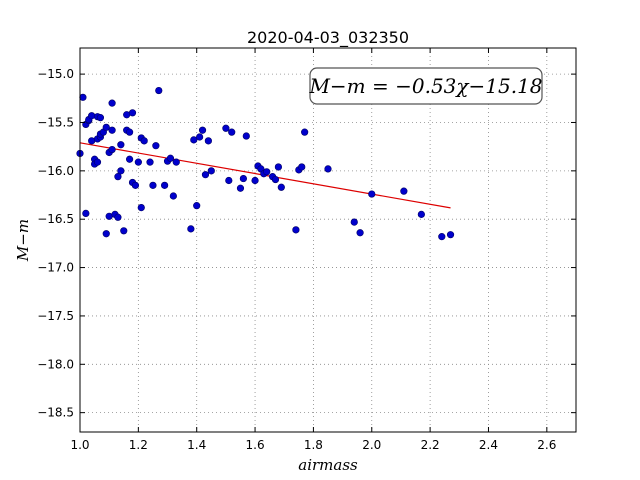  I want to click on x-tick-labels: 1.0 1.2 1.4 1.6 1.8 2.0 2.2 2.4 2.6, so click(313, 445).